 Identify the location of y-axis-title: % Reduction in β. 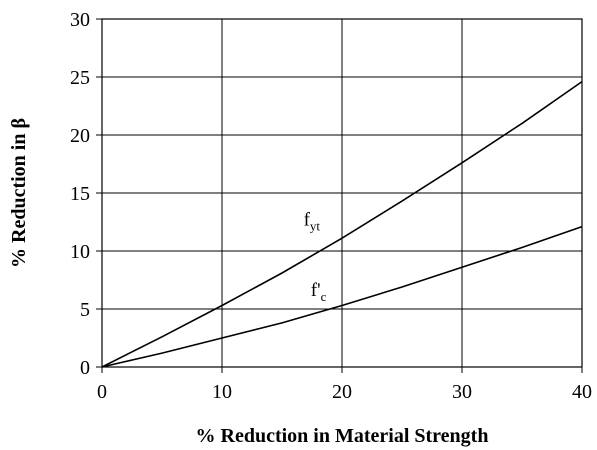
(19, 193).